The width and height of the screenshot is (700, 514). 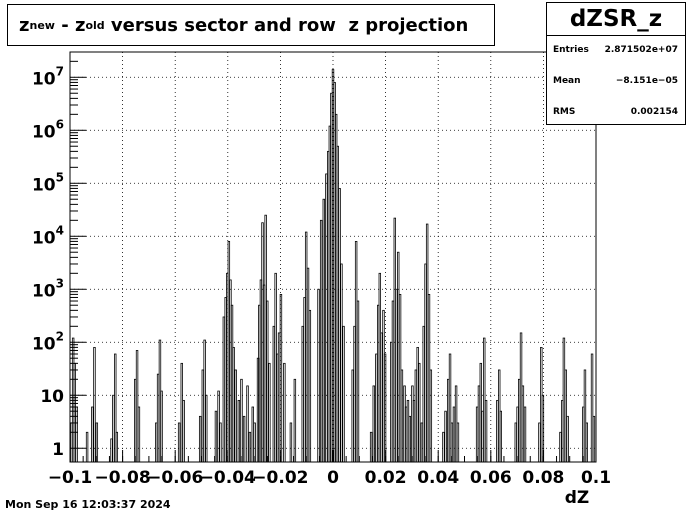 What do you see at coordinates (70, 478) in the screenshot?
I see `x-tick-label: −0.1` at bounding box center [70, 478].